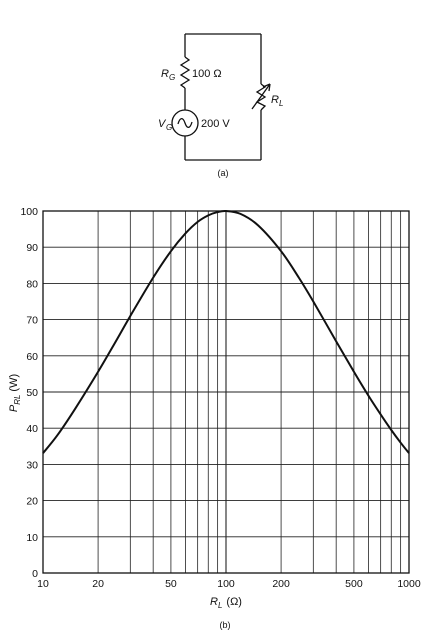  I want to click on y-axis-label: PRL (W), so click(15, 393).